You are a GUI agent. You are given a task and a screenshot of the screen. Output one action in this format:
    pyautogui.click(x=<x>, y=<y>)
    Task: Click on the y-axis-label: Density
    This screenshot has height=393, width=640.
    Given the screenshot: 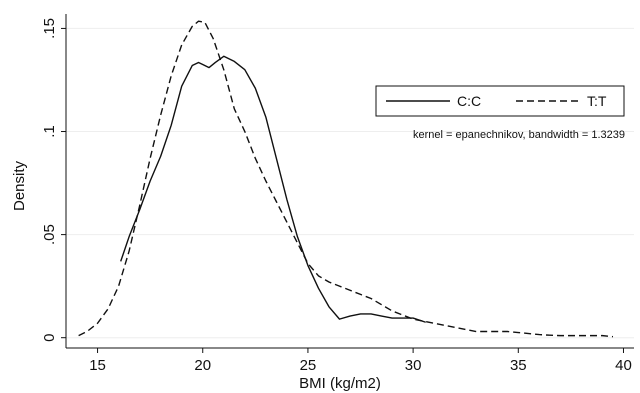 What is the action you would take?
    pyautogui.click(x=19, y=185)
    